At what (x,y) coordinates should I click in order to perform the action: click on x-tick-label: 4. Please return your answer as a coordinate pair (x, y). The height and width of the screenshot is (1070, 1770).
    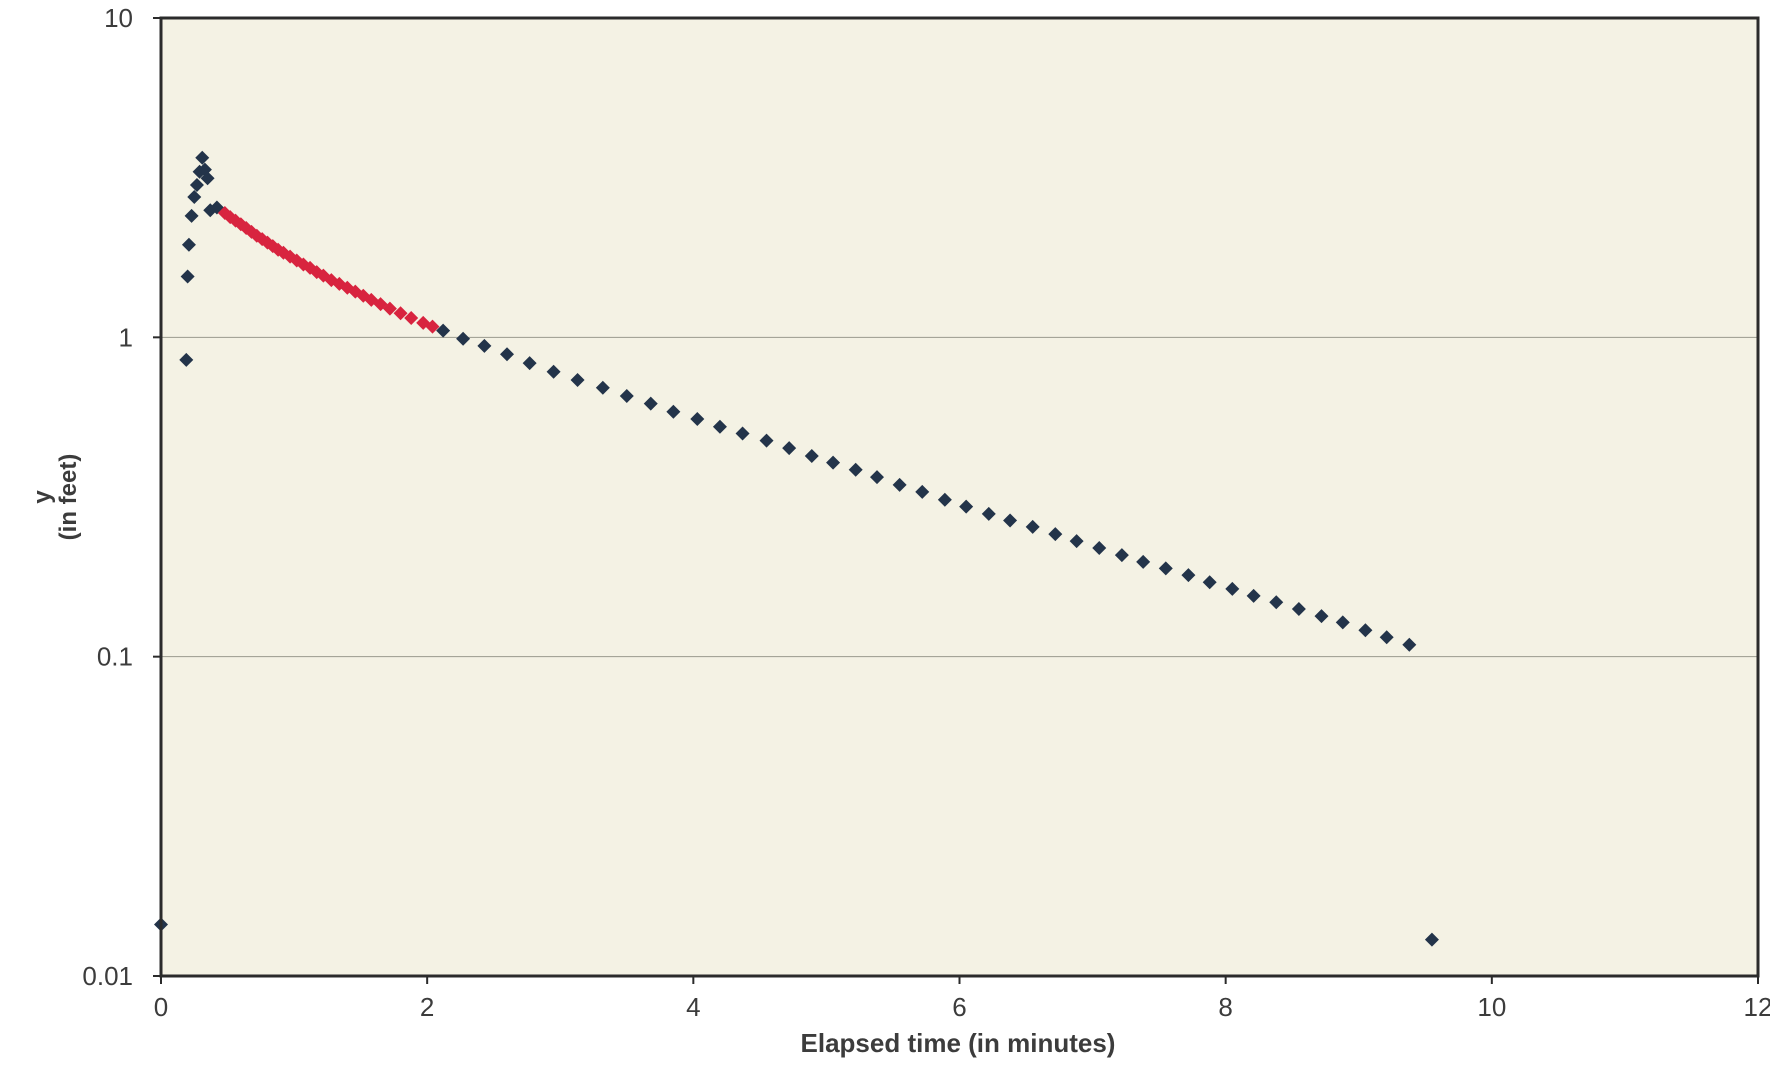
    Looking at the image, I should click on (693, 1007).